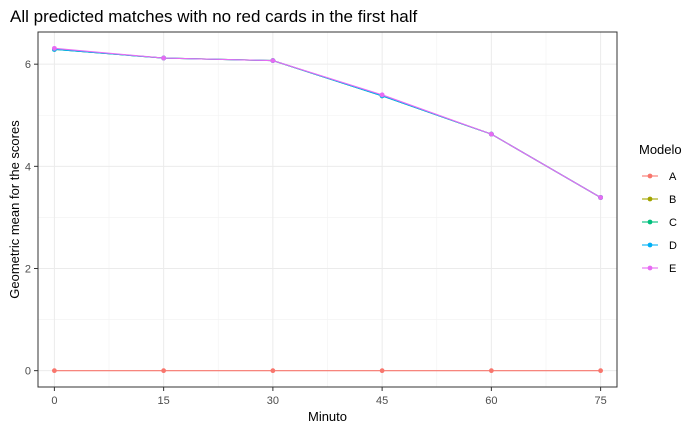  I want to click on legend-title: Modelo, so click(660, 149).